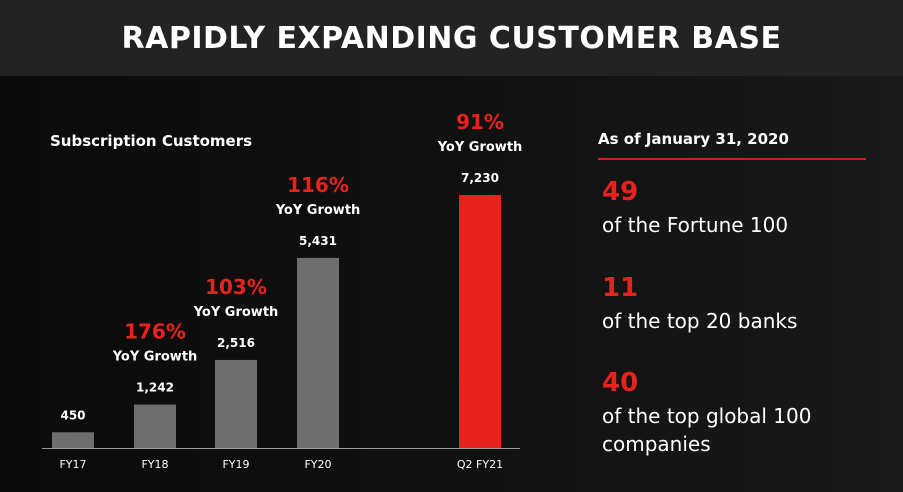  What do you see at coordinates (747, 304) in the screenshot?
I see `stat-banks: 11 of the top 20 banks` at bounding box center [747, 304].